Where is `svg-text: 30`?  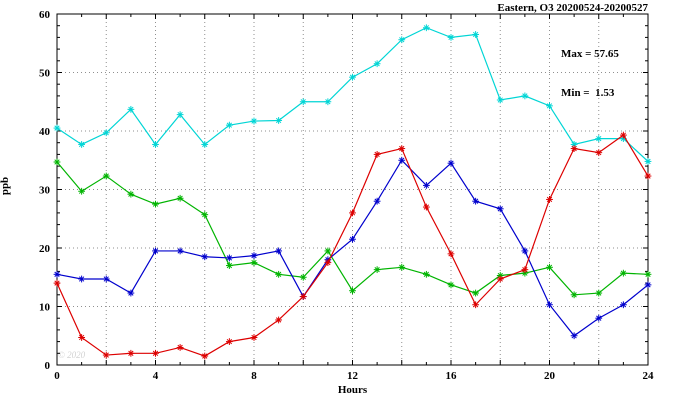
svg-text: 30 is located at coordinates (45, 191).